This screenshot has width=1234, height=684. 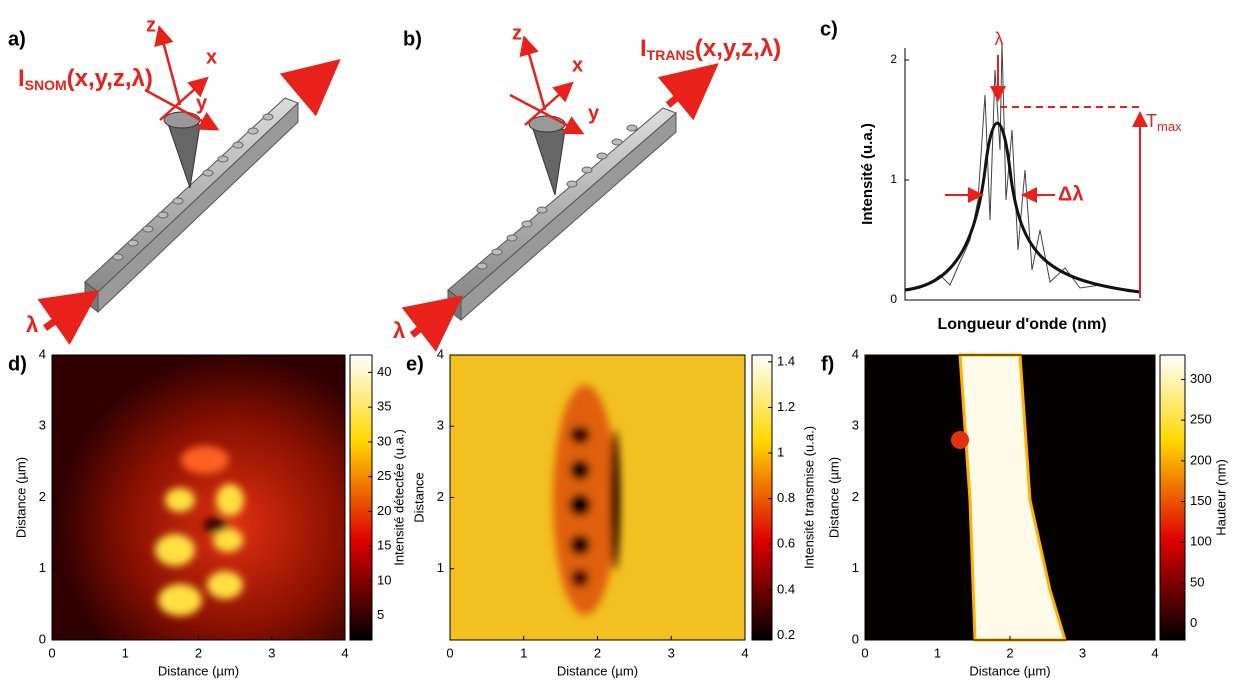 I want to click on spectrum-plot, so click(x=1026, y=171).